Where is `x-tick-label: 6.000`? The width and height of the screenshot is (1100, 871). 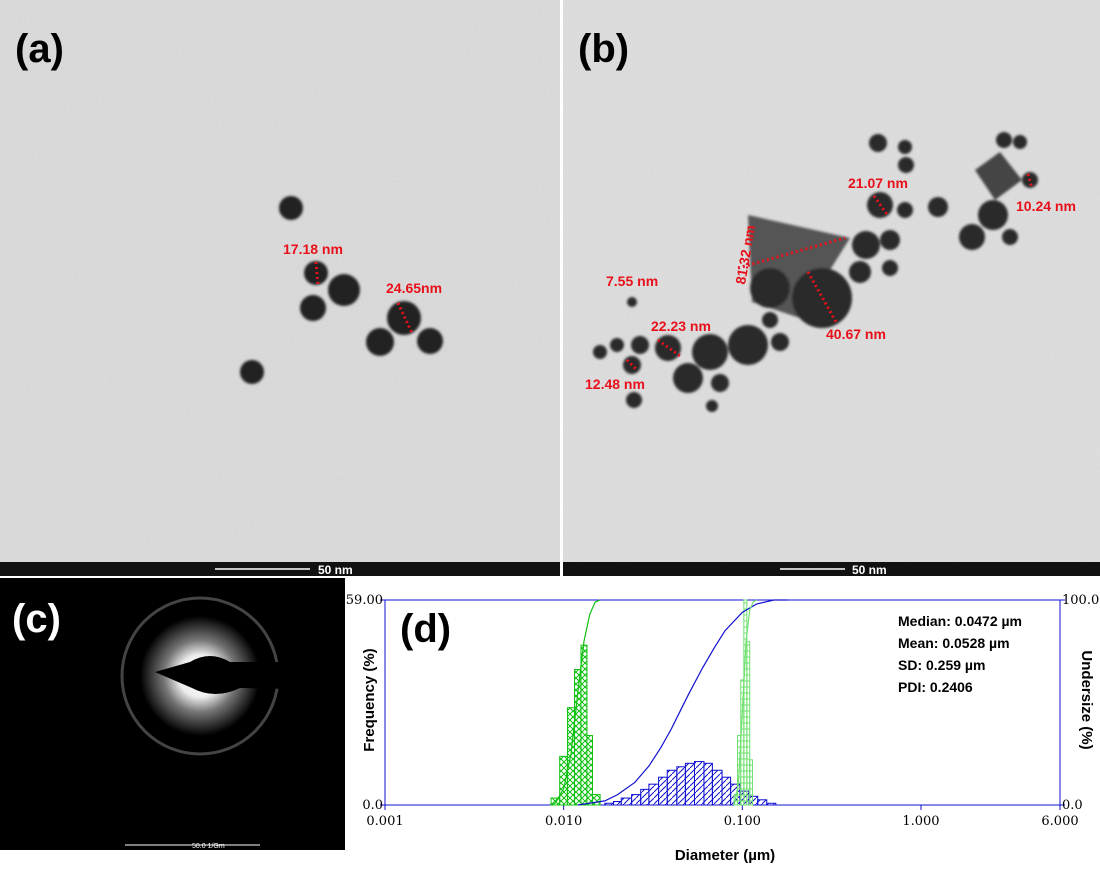
x-tick-label: 6.000 is located at coordinates (1059, 821).